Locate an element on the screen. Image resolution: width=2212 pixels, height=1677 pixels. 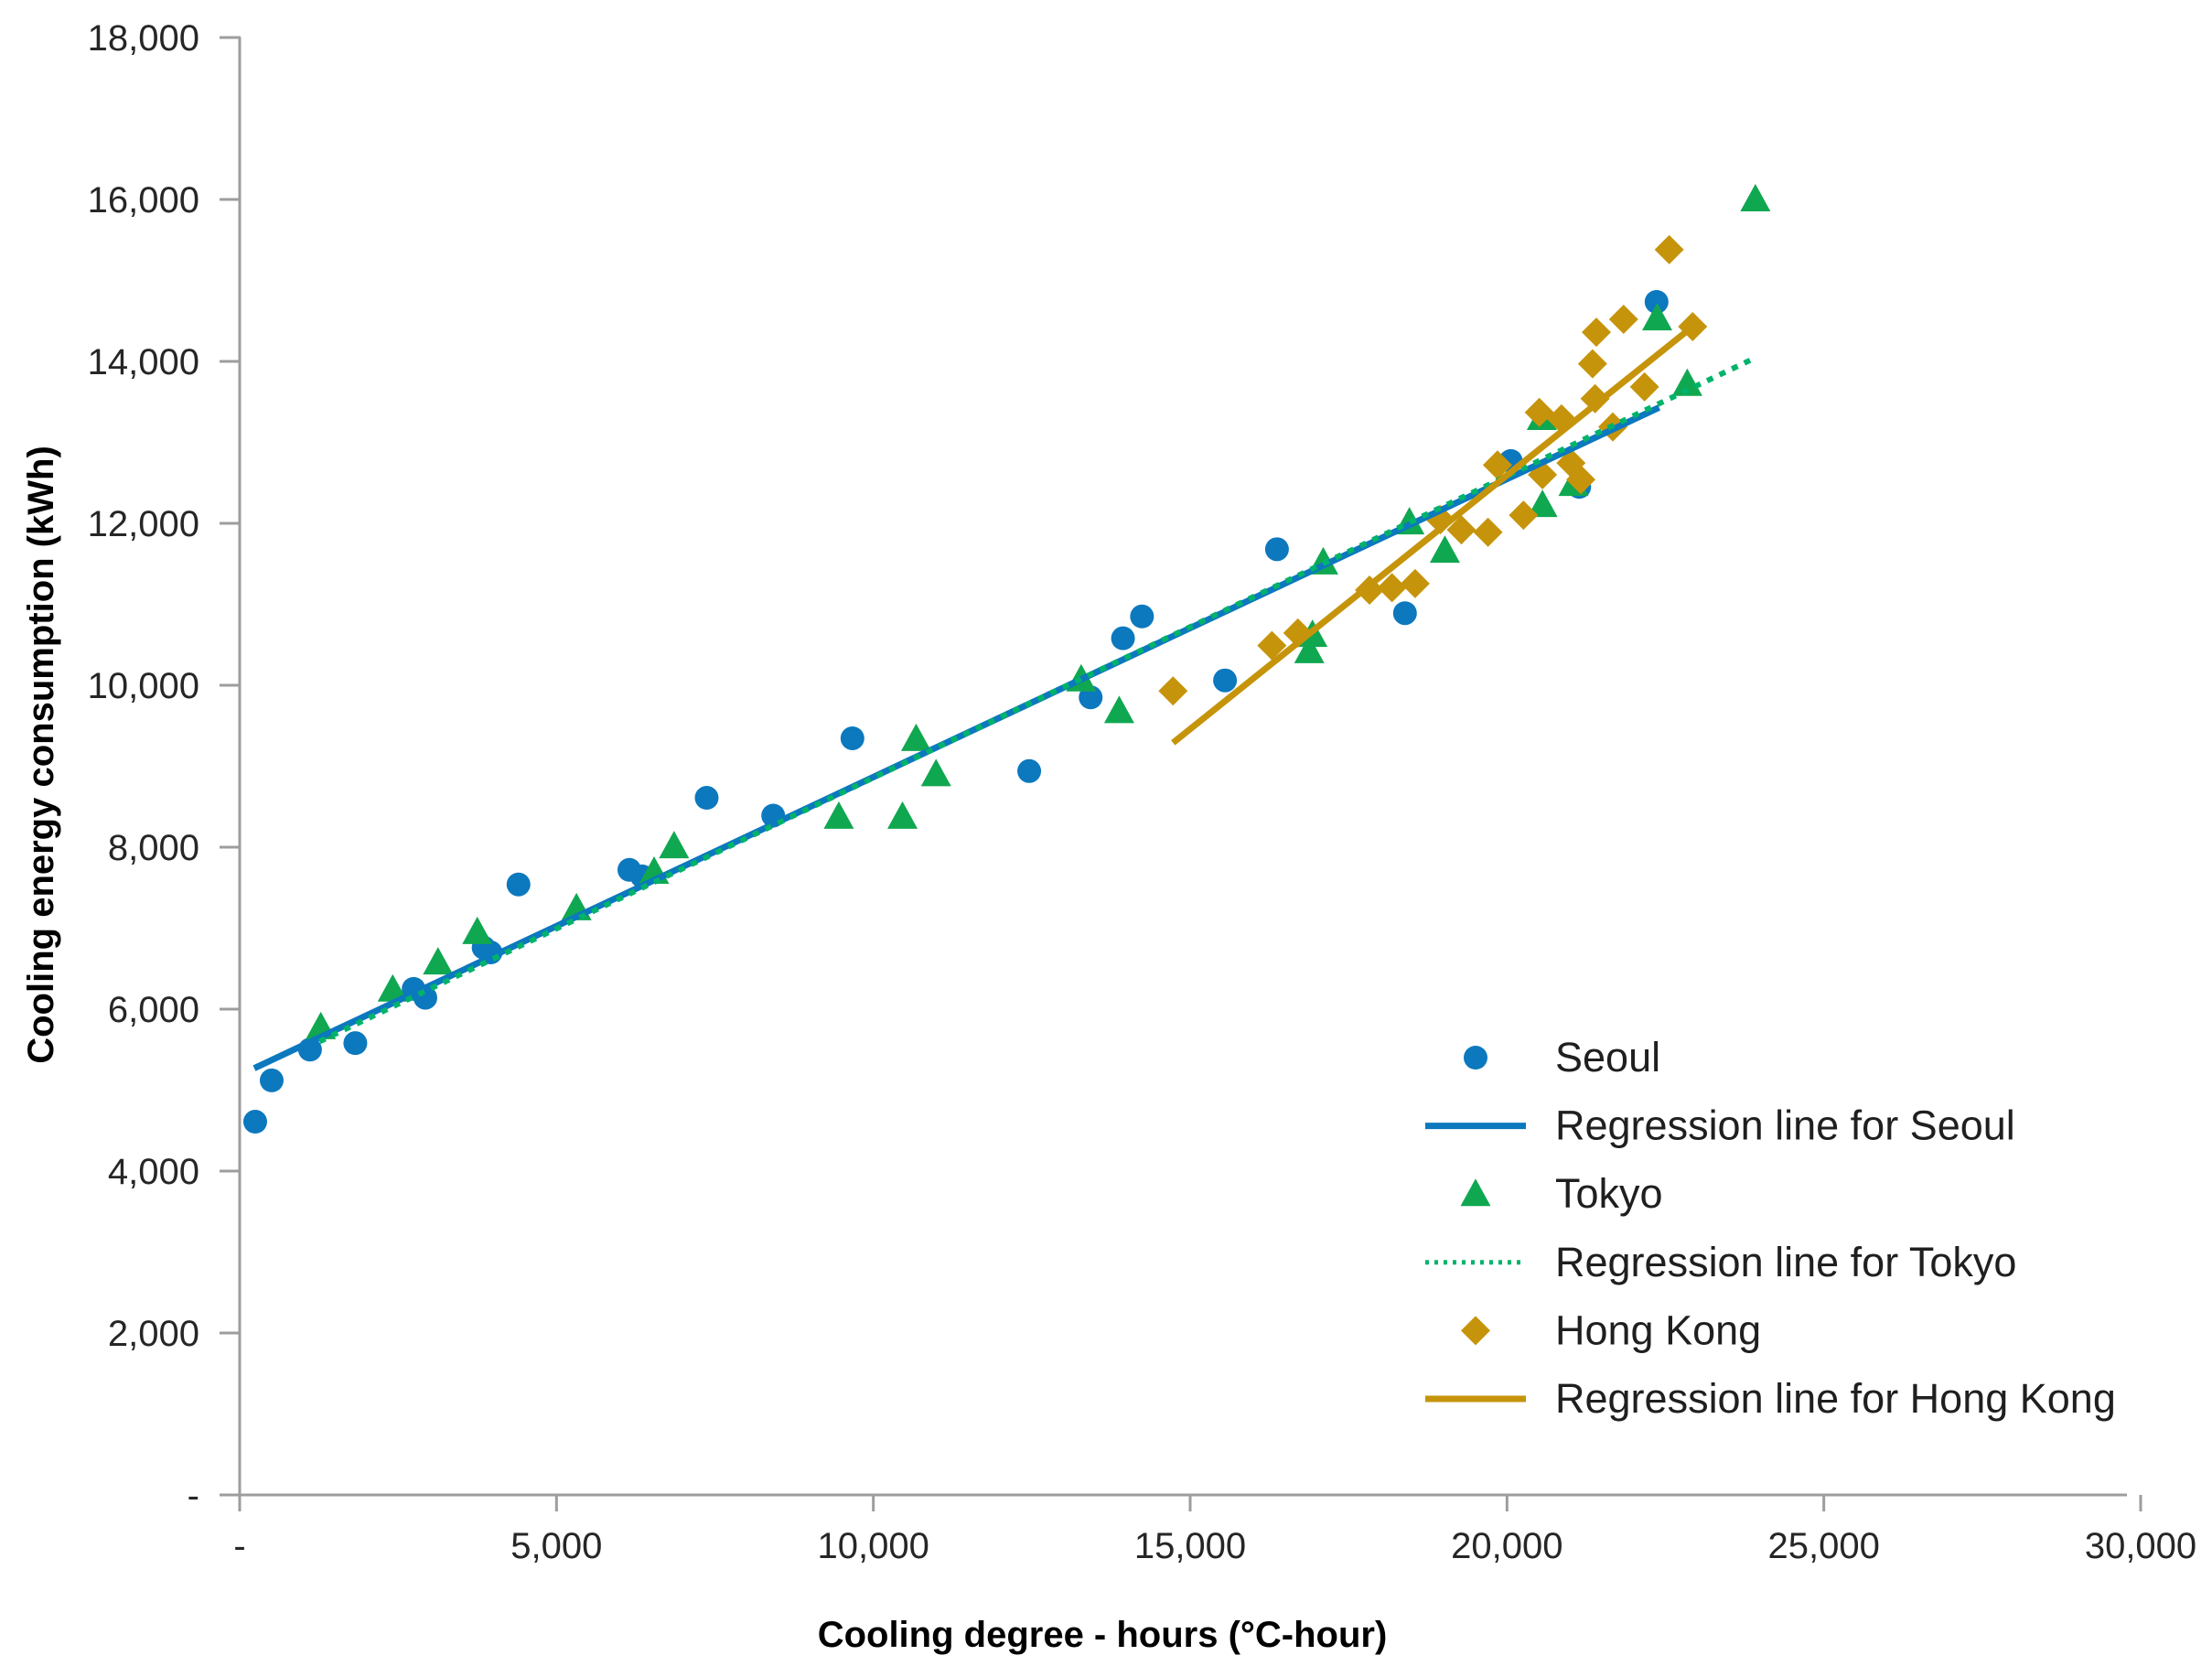
legend-circle-swatch is located at coordinates (1475, 1058).